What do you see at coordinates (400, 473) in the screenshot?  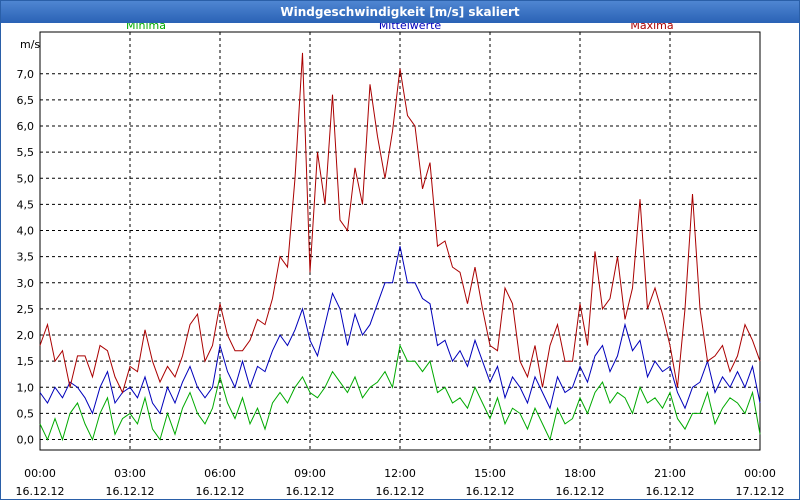 I see `x-tick-time: 12:00` at bounding box center [400, 473].